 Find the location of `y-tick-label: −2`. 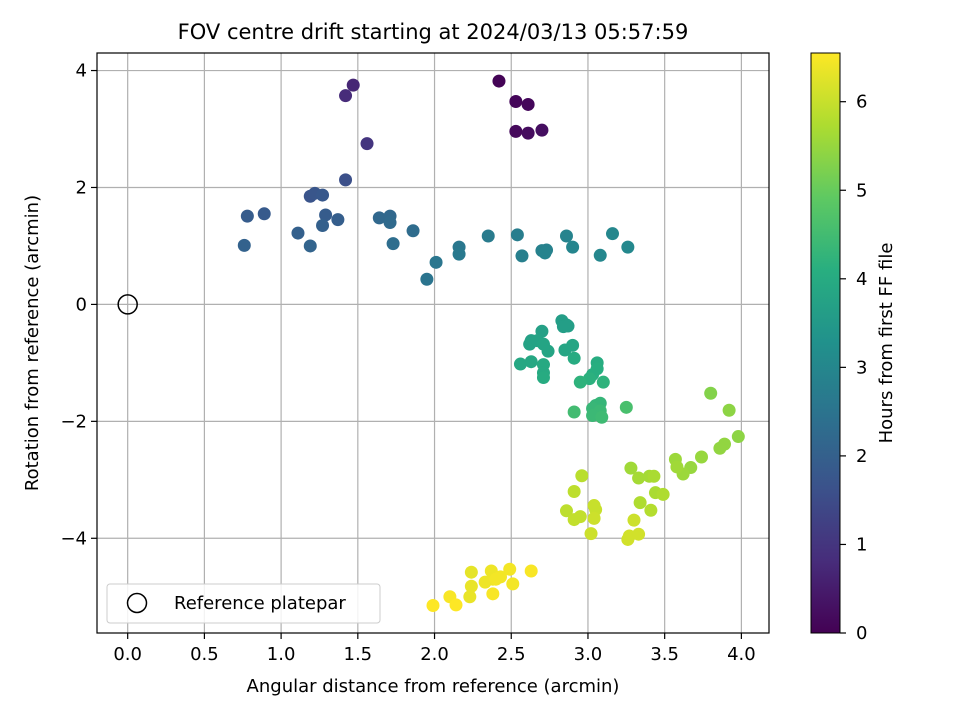

y-tick-label: −2 is located at coordinates (73, 421).